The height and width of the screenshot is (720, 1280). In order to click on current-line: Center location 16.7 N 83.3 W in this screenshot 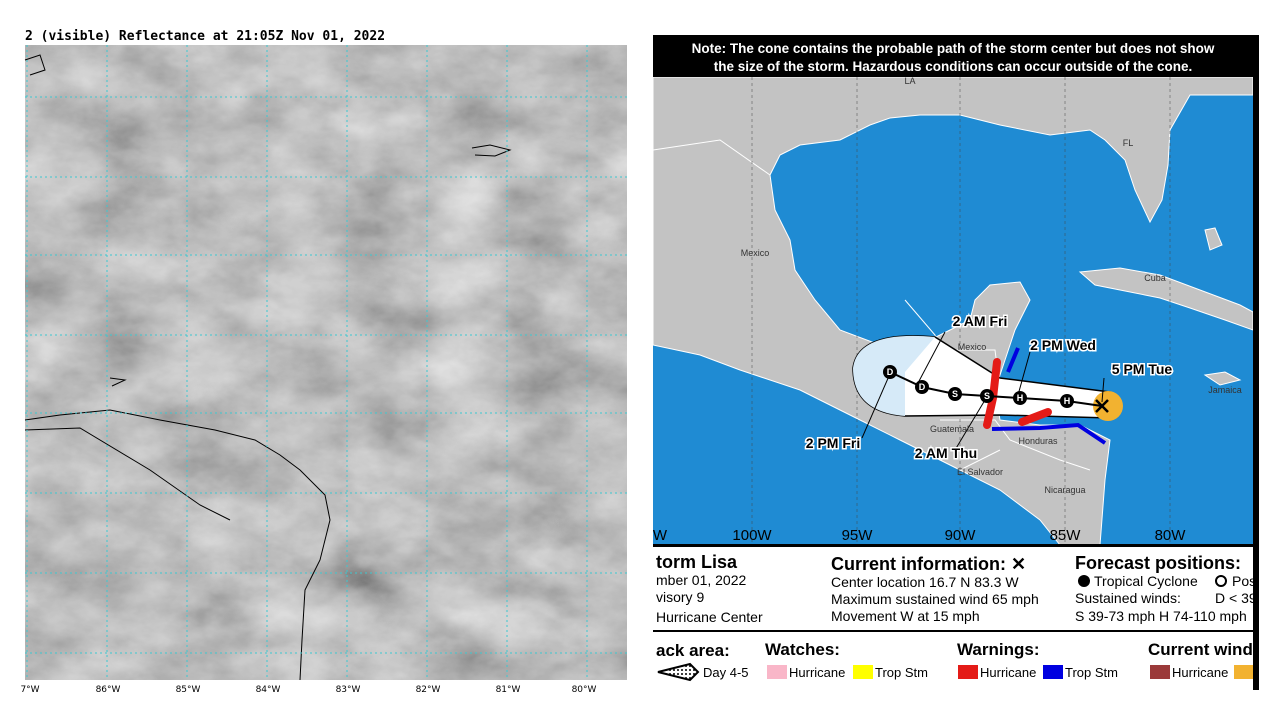, I will do `click(925, 582)`.